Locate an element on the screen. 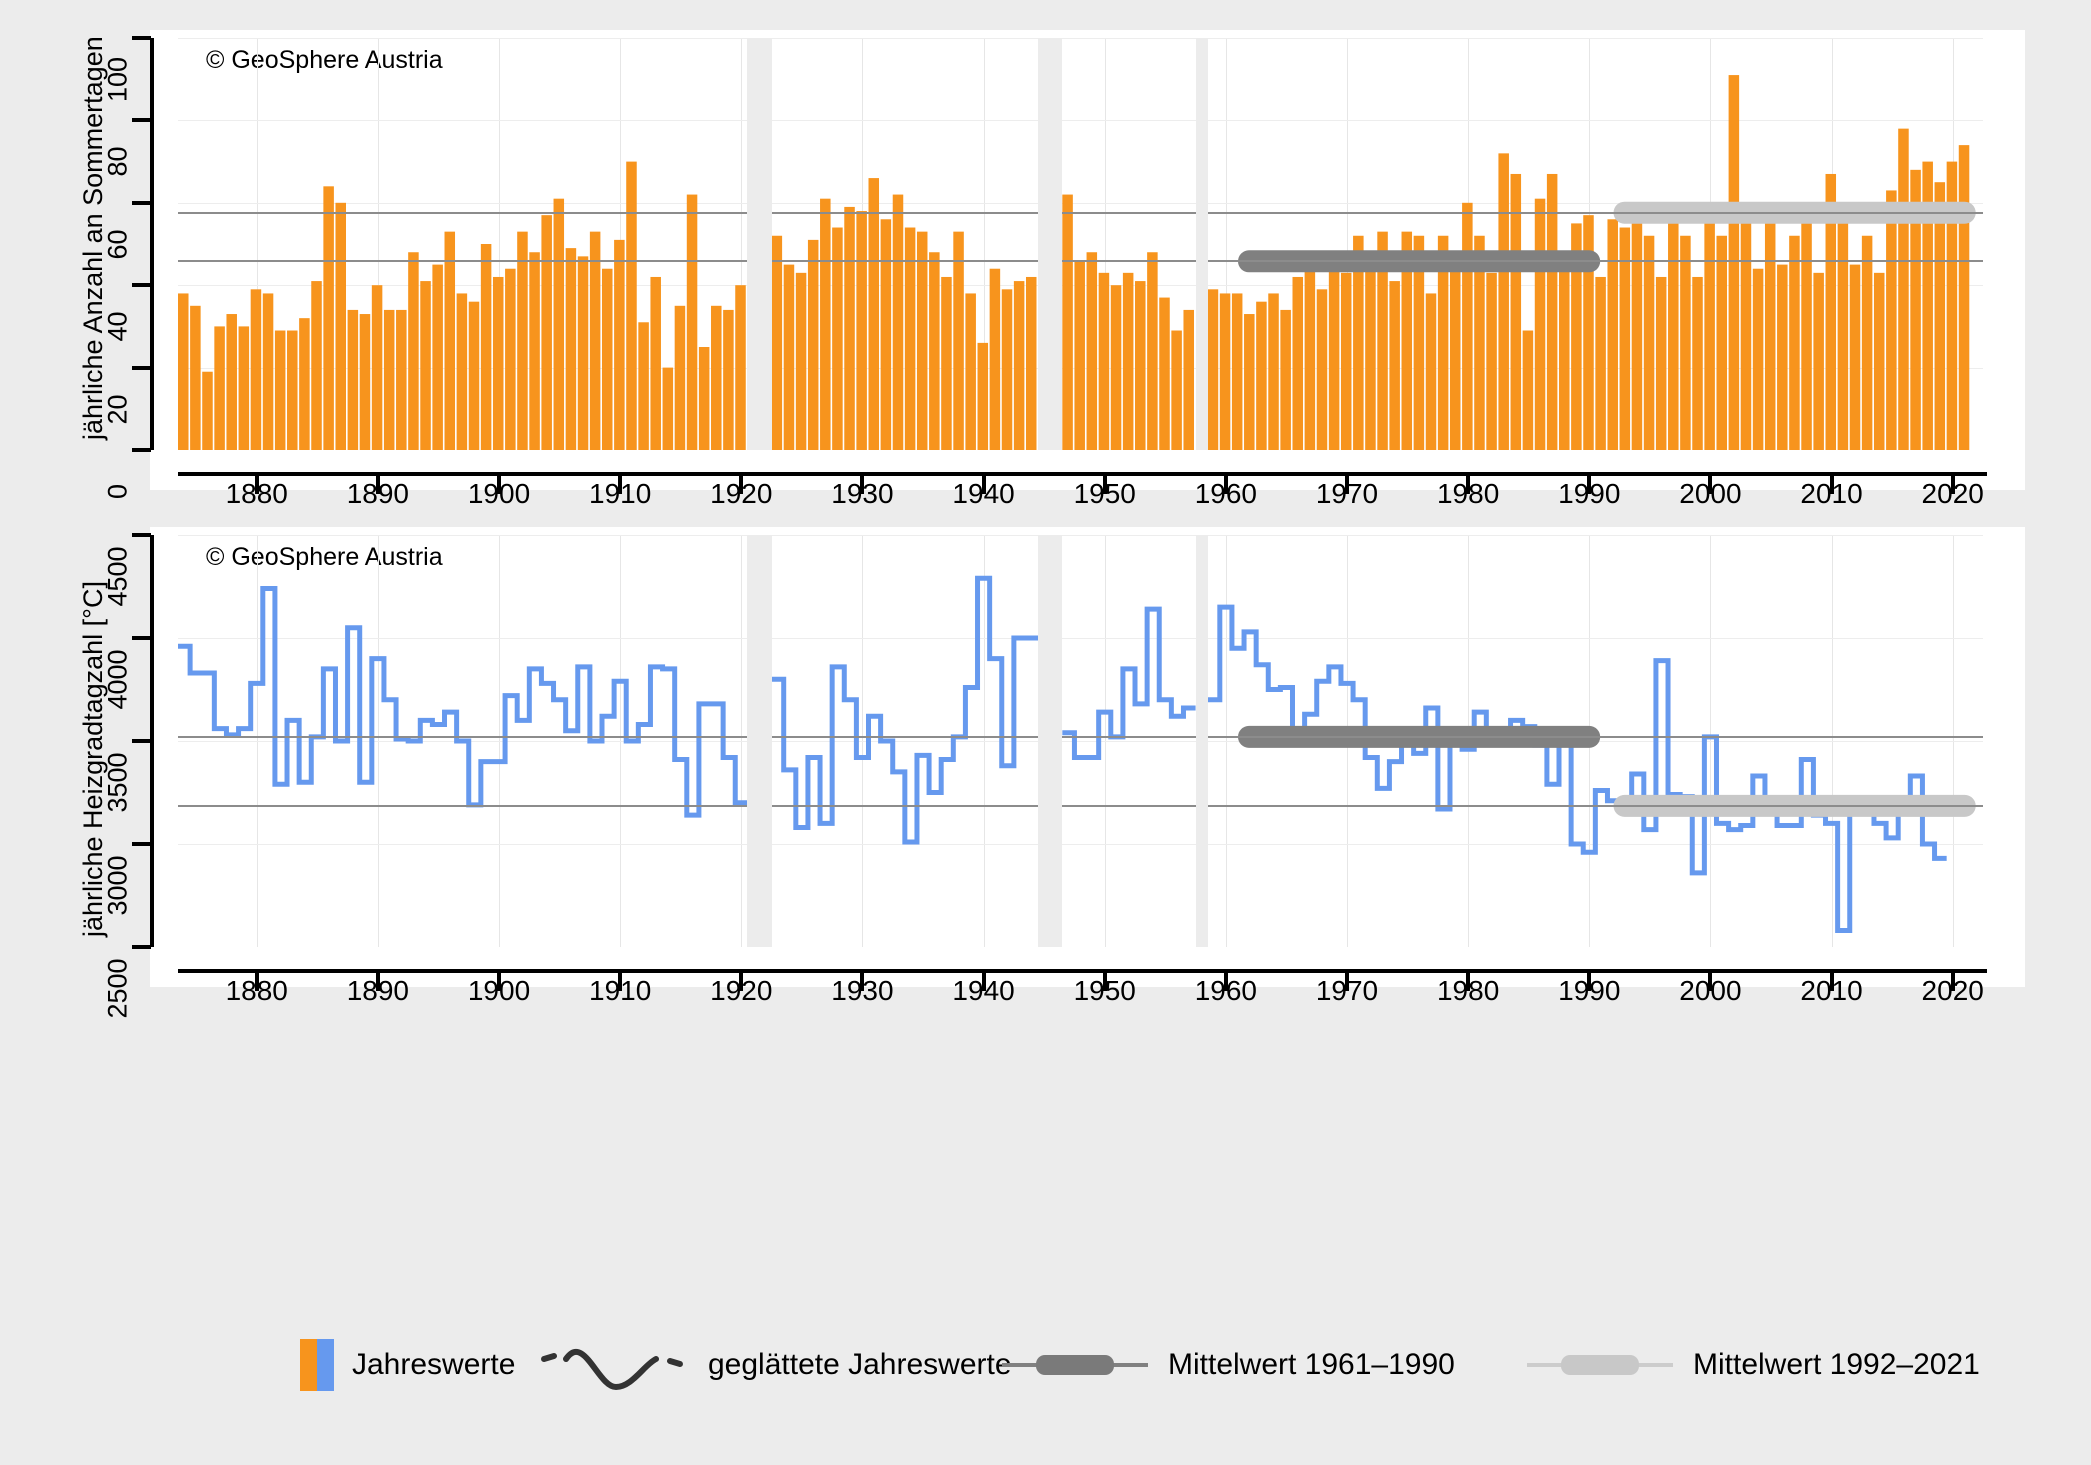  copyright-notice-2: © GeoSphere Austria is located at coordinates (324, 557).